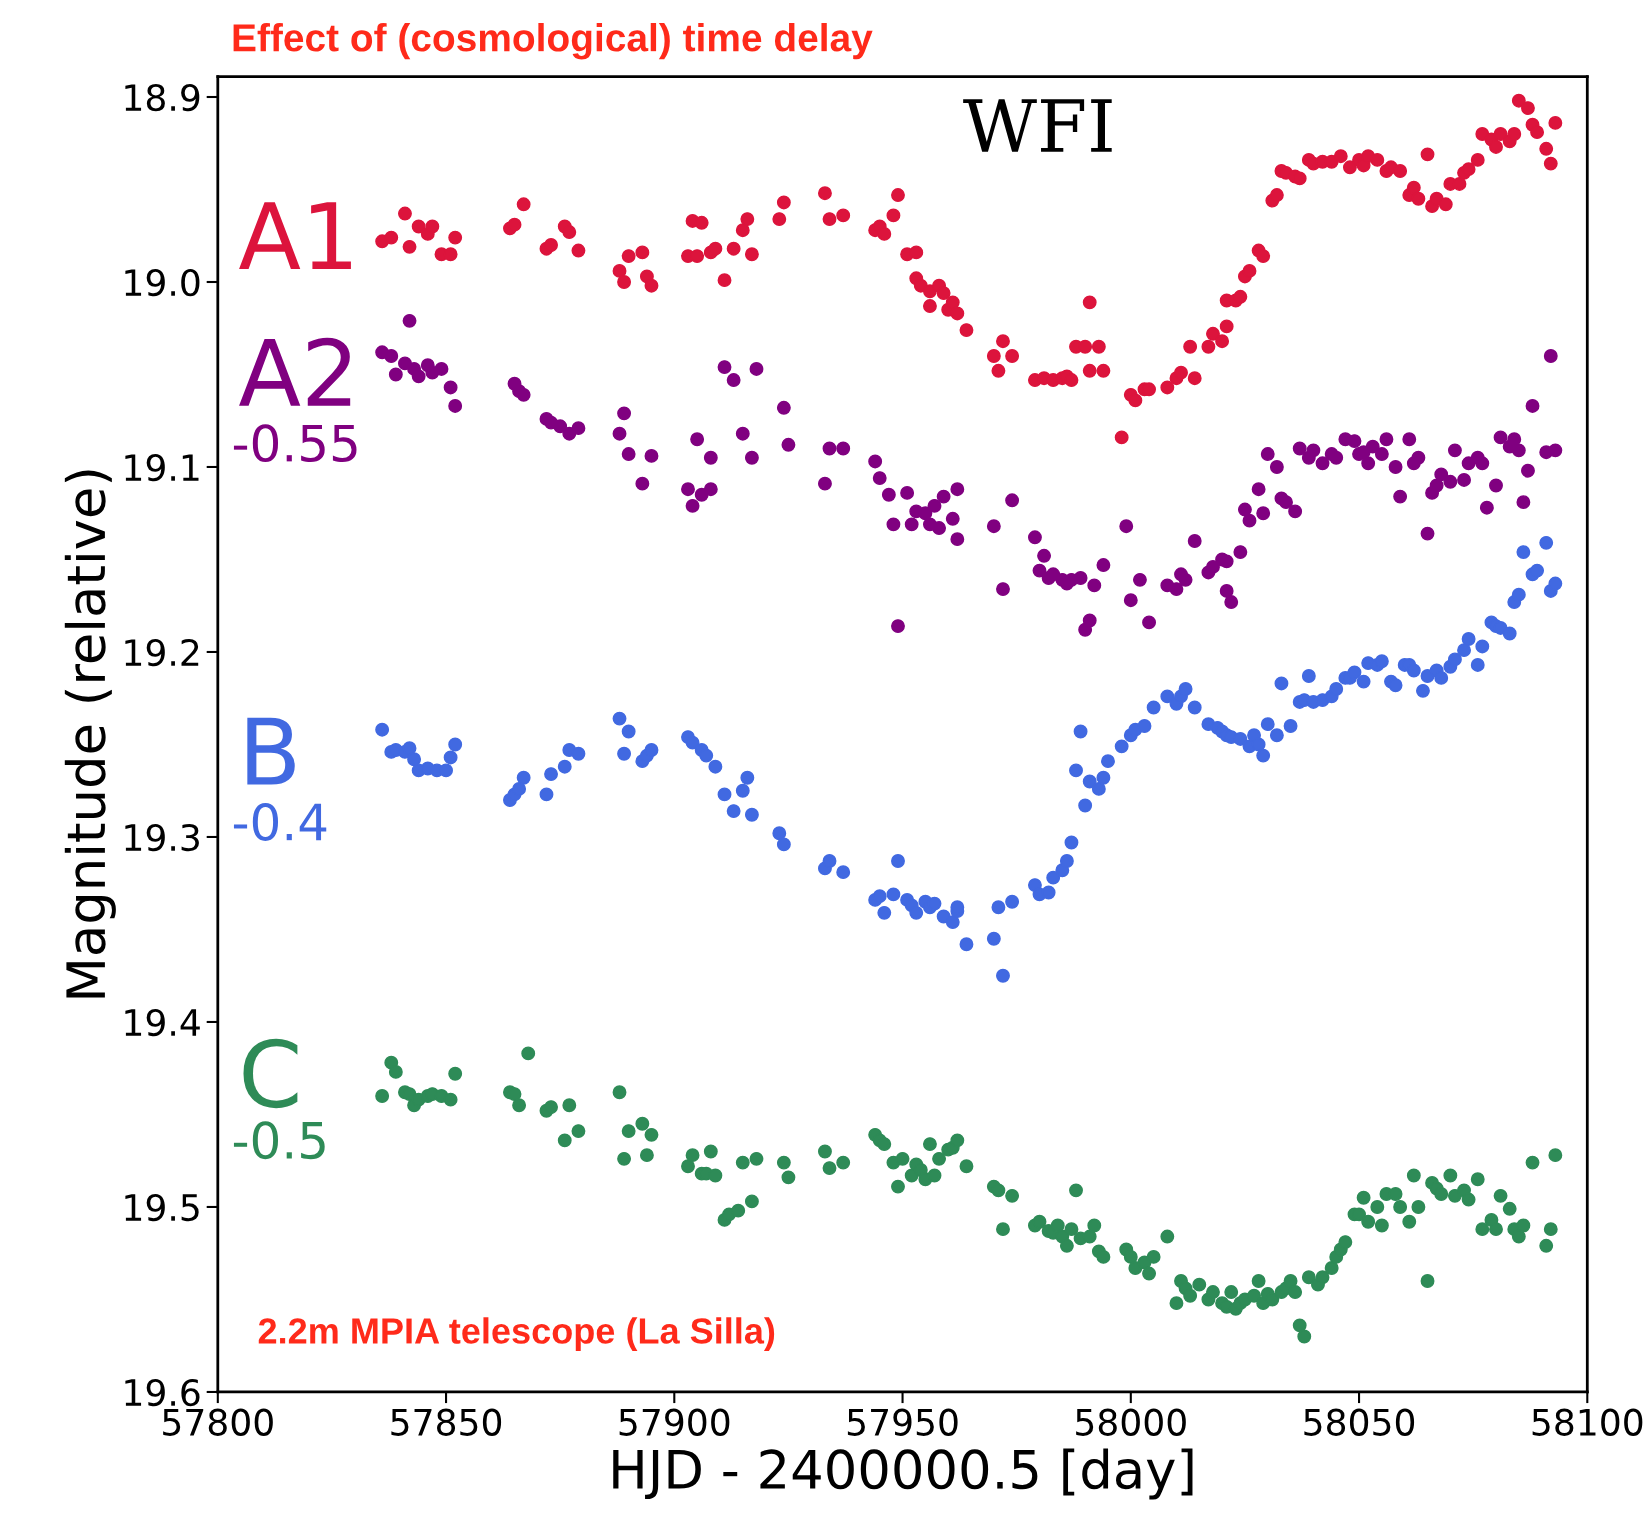  Describe the element at coordinates (271, 751) in the screenshot. I see `series-label: B` at that location.